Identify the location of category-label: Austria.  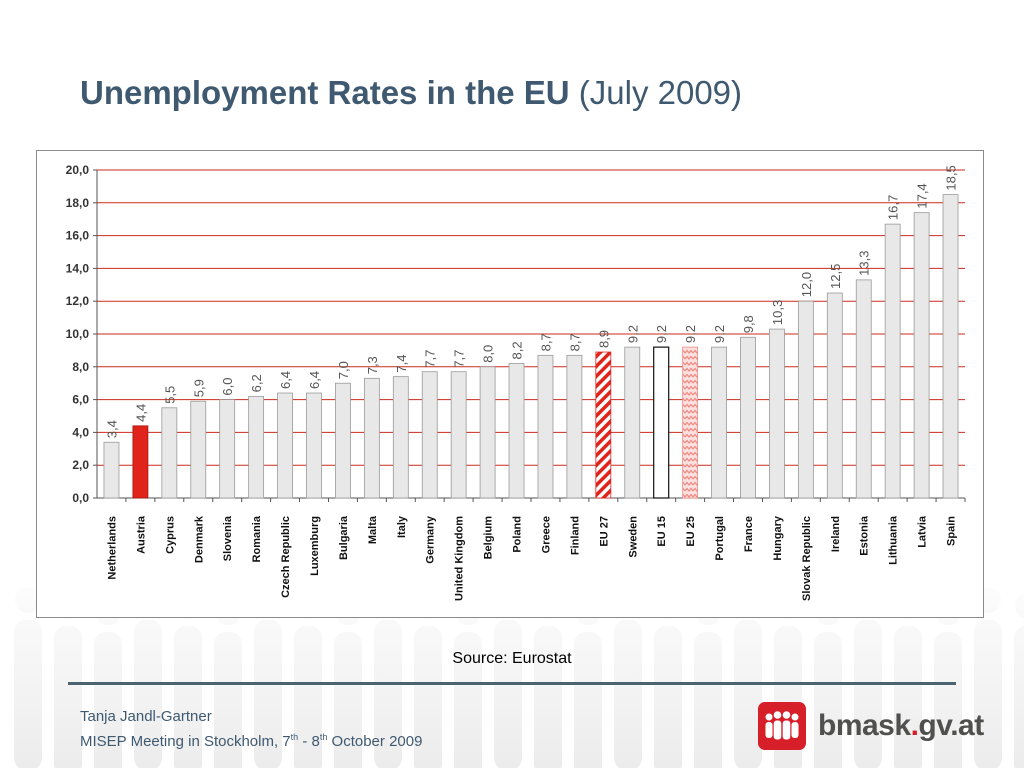
(141, 534).